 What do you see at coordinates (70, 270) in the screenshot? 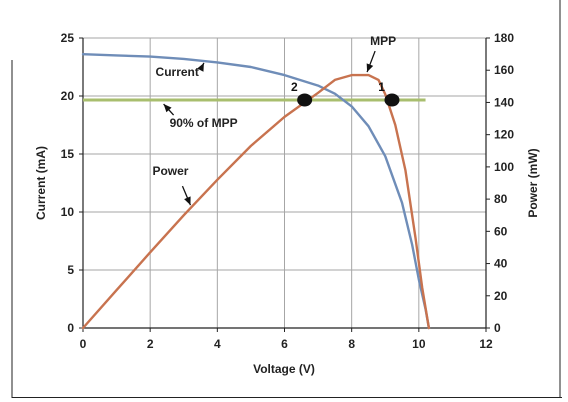
I see `y-left-tick-label: 5` at bounding box center [70, 270].